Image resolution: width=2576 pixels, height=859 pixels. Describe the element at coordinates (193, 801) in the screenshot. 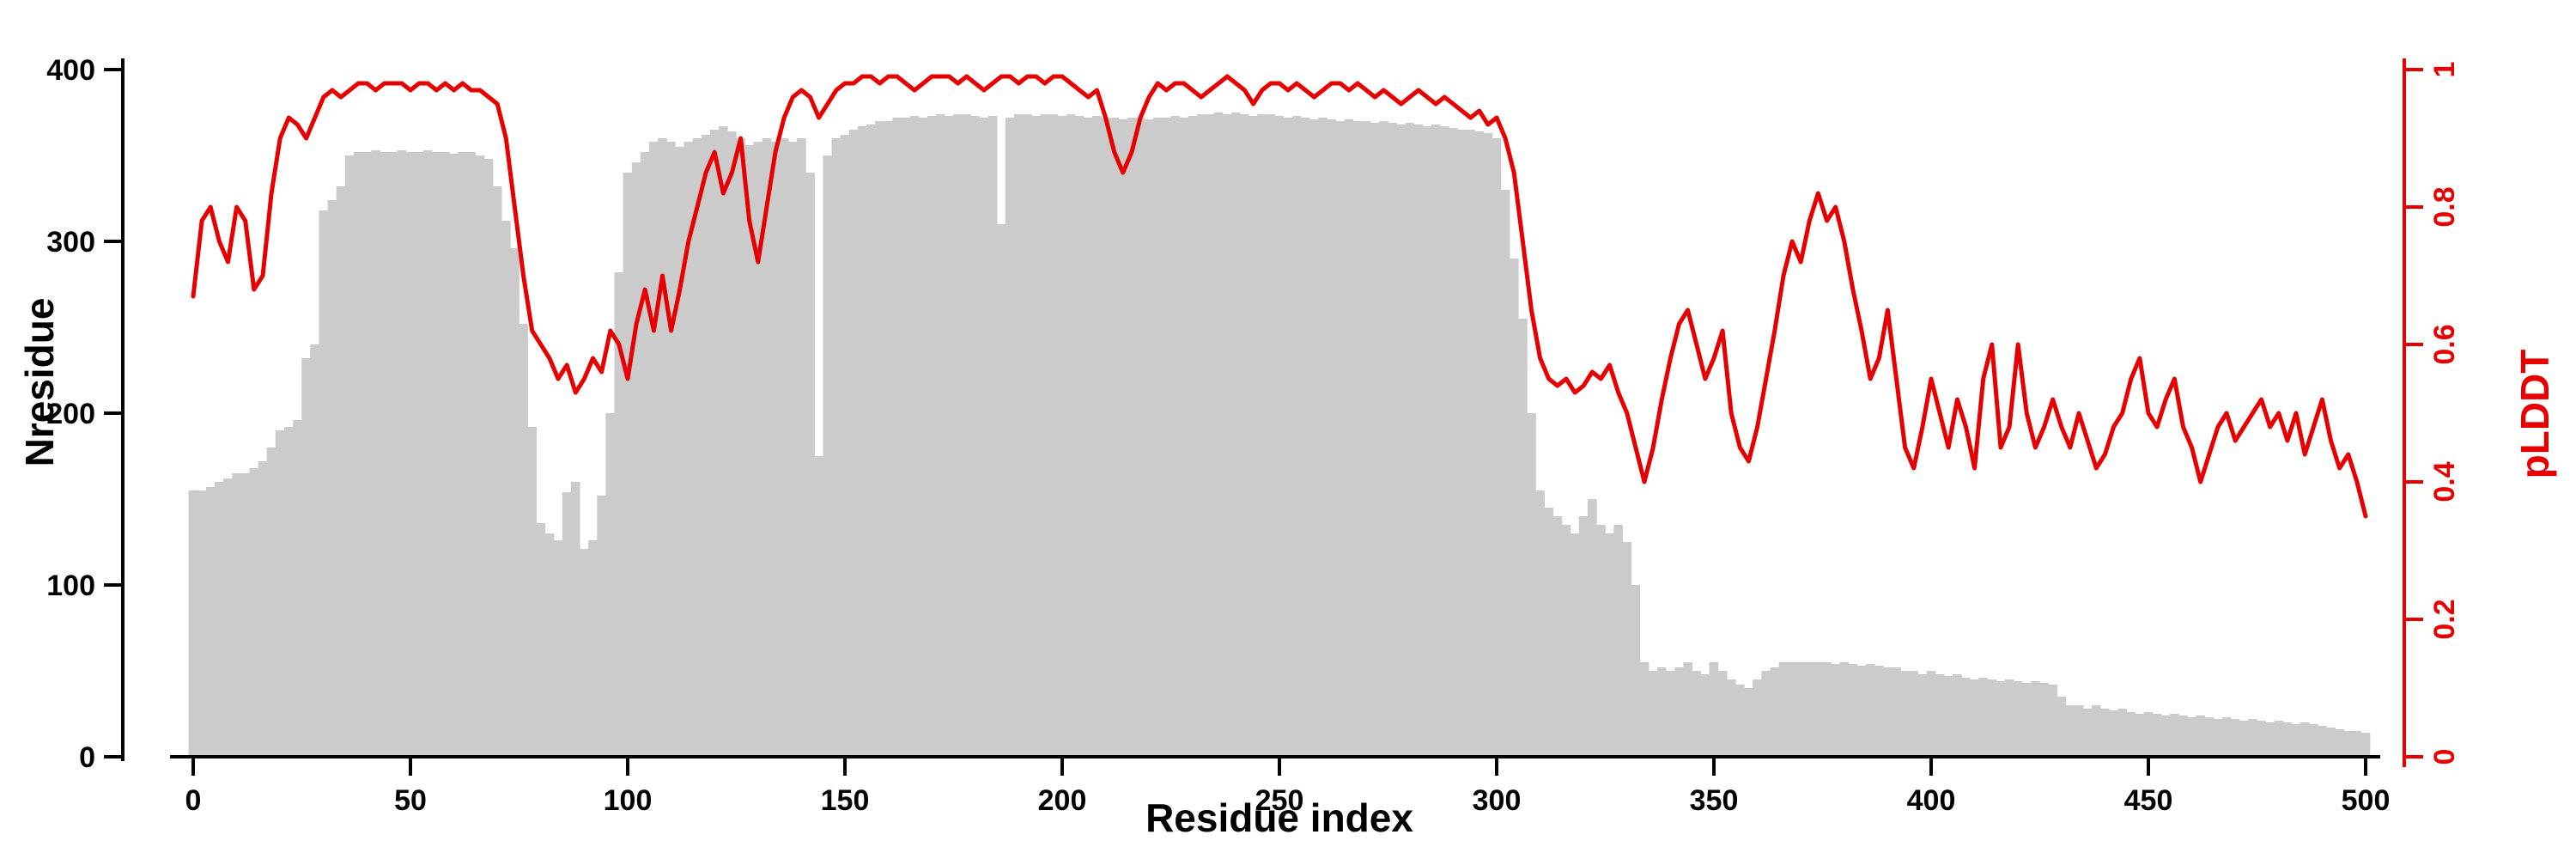

I see `tick-label: 0` at that location.